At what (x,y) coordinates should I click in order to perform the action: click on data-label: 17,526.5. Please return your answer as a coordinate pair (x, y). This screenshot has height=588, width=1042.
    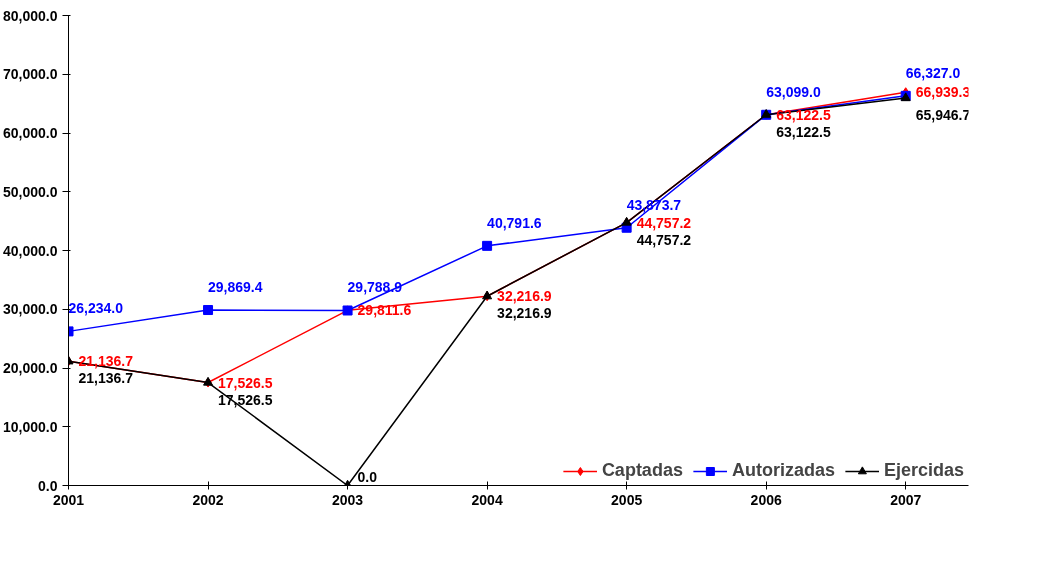
    Looking at the image, I should click on (245, 382).